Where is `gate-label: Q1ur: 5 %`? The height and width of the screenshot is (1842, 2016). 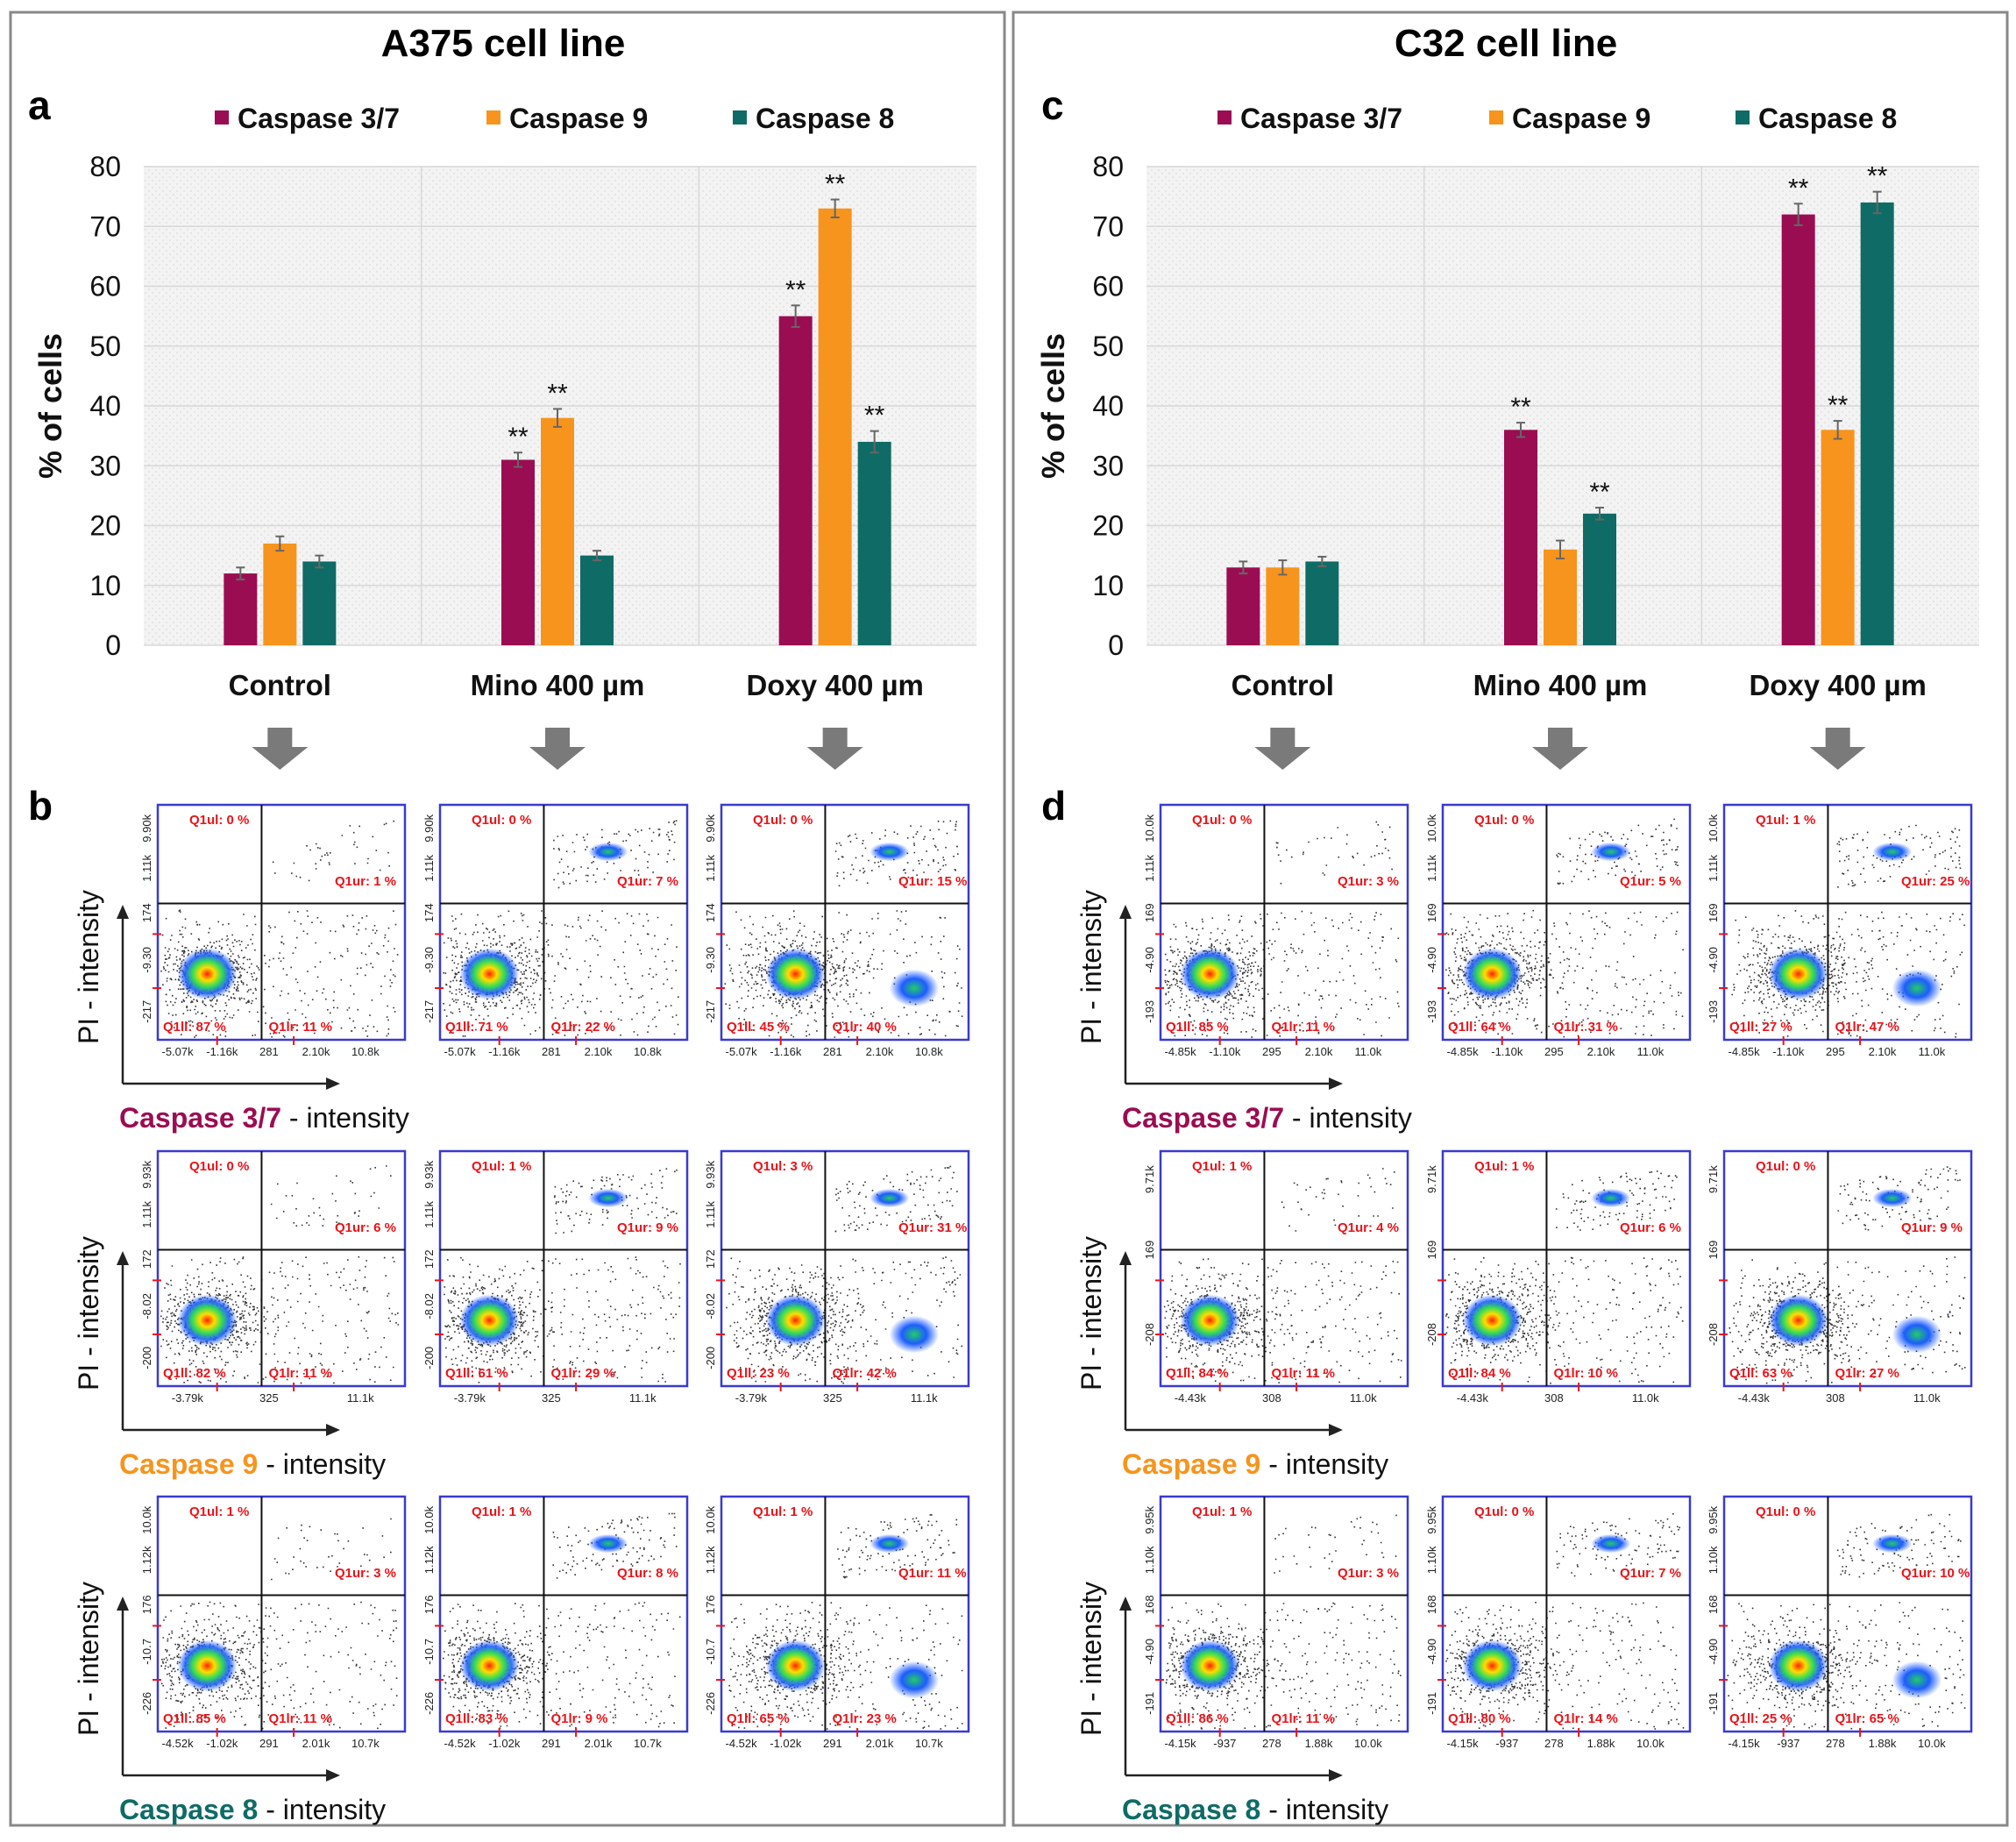 gate-label: Q1ur: 5 % is located at coordinates (1650, 882).